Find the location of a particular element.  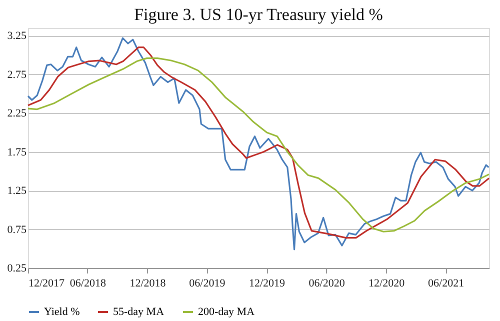

x-tick-label: 06/2018 is located at coordinates (88, 284).